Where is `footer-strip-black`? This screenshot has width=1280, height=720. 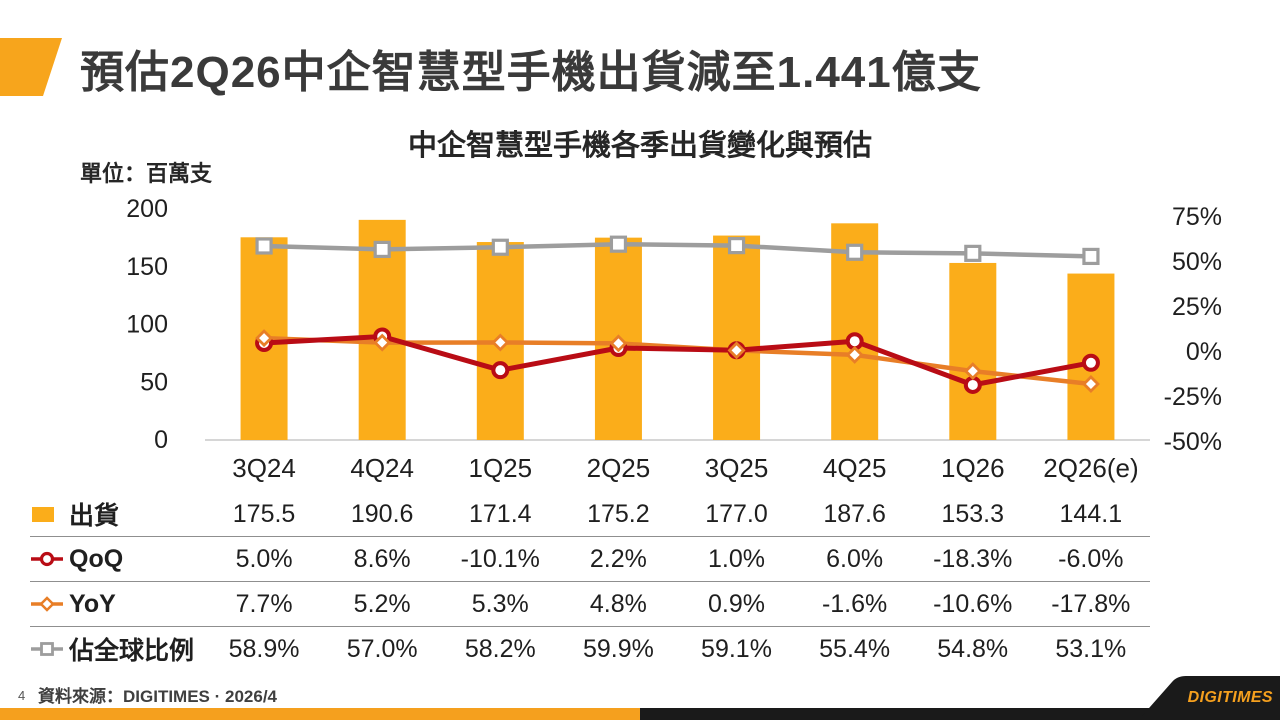
footer-strip-black is located at coordinates (960, 714).